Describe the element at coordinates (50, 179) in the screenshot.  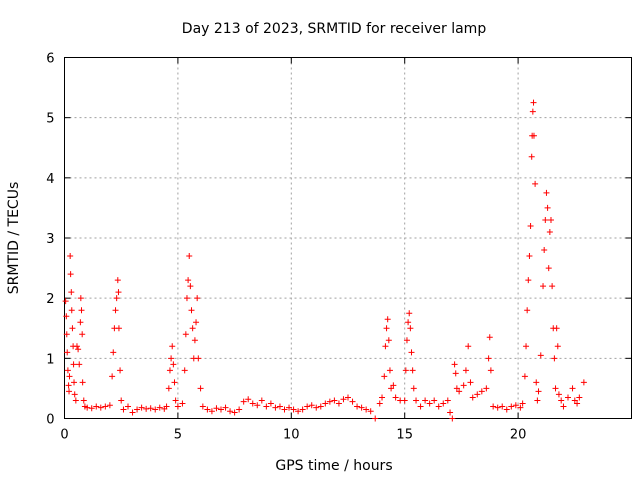
I see `y-tick-label: 4` at that location.